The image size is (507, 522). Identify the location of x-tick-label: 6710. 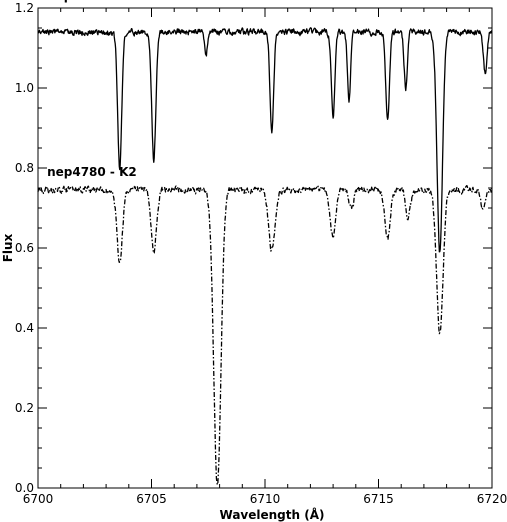
(265, 499).